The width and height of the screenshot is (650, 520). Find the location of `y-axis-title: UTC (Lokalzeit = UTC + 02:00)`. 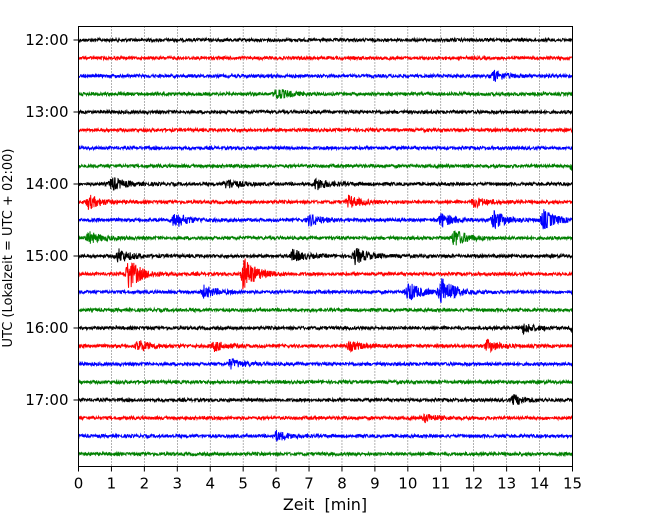

y-axis-title: UTC (Lokalzeit = UTC + 02:00) is located at coordinates (8, 248).